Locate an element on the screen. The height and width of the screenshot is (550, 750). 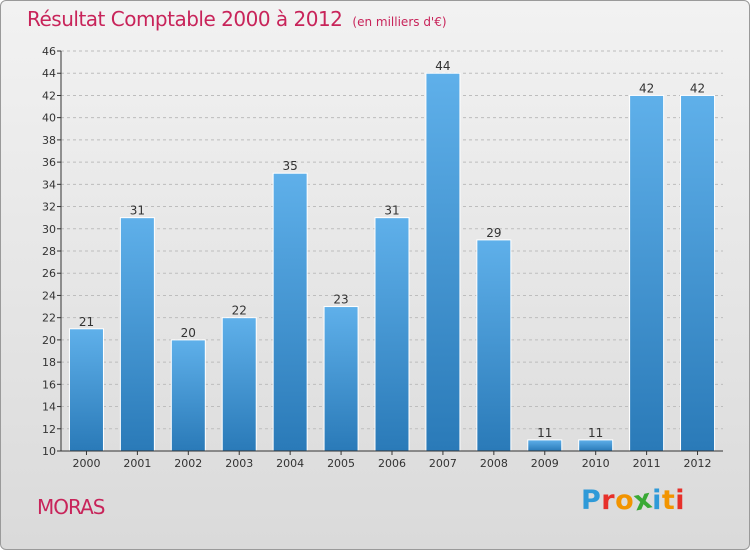
x-tick-label: 2002 is located at coordinates (188, 463).